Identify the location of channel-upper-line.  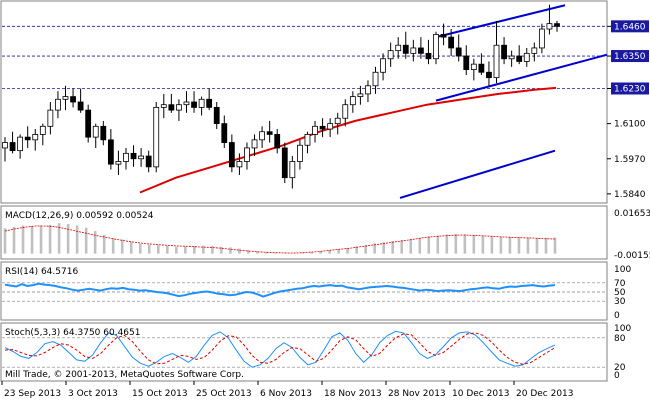
(500, 21).